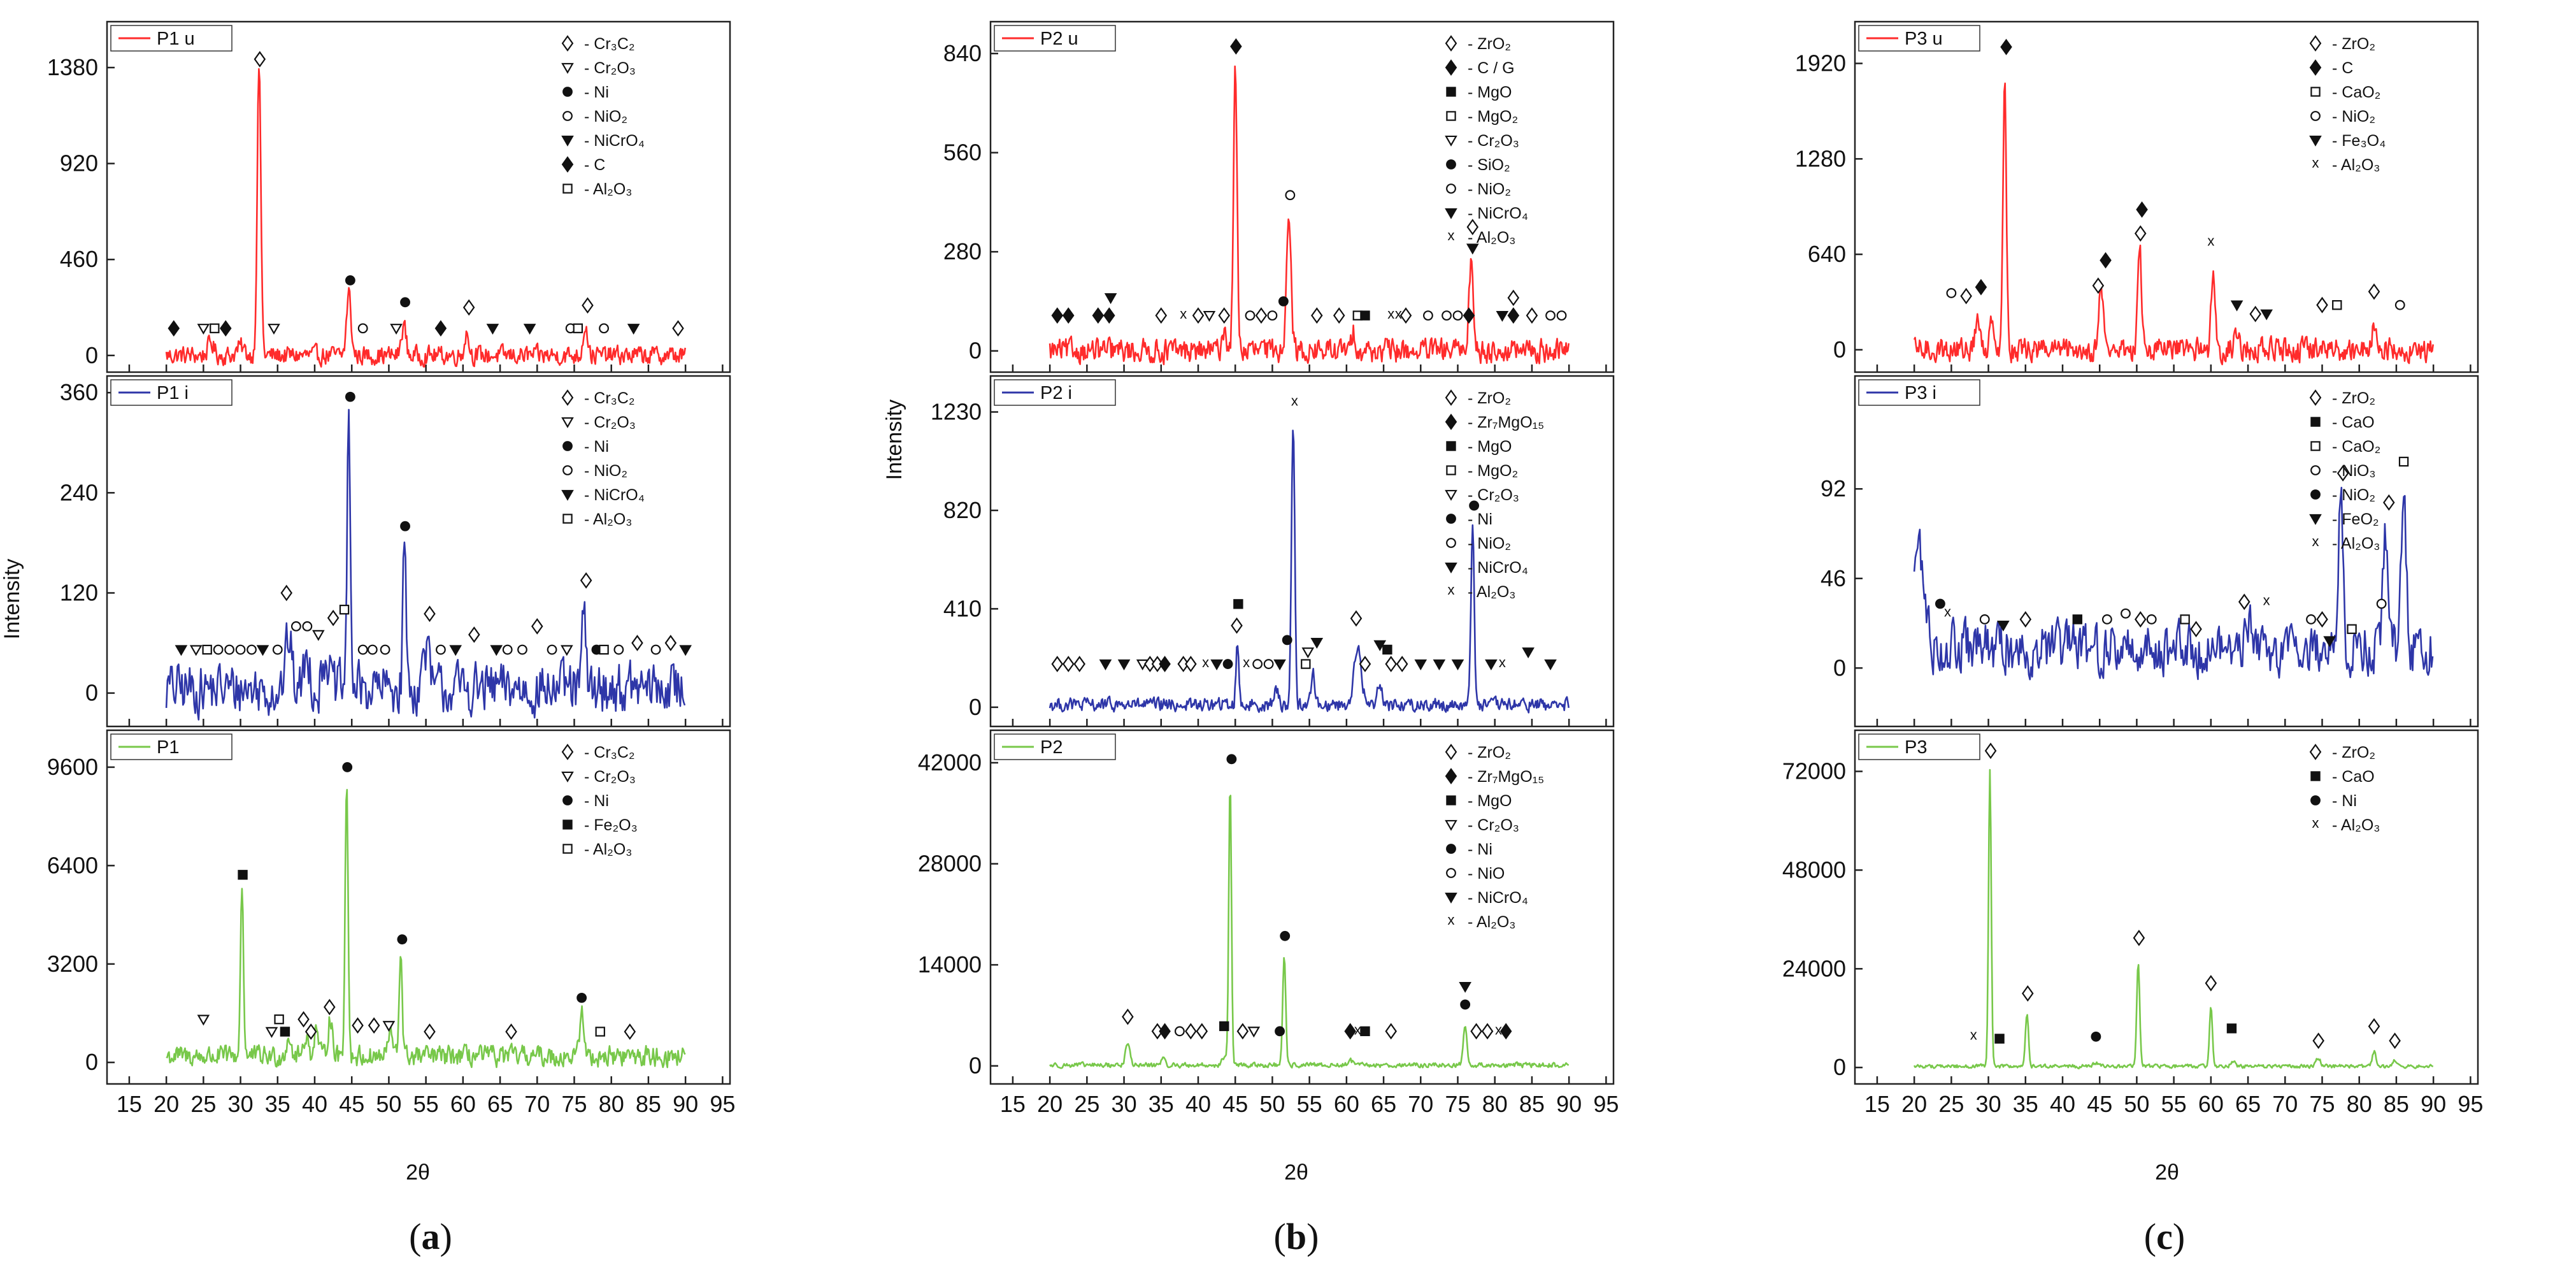 This screenshot has height=1270, width=2576. I want to click on x-tick-label: 60, so click(2211, 1104).